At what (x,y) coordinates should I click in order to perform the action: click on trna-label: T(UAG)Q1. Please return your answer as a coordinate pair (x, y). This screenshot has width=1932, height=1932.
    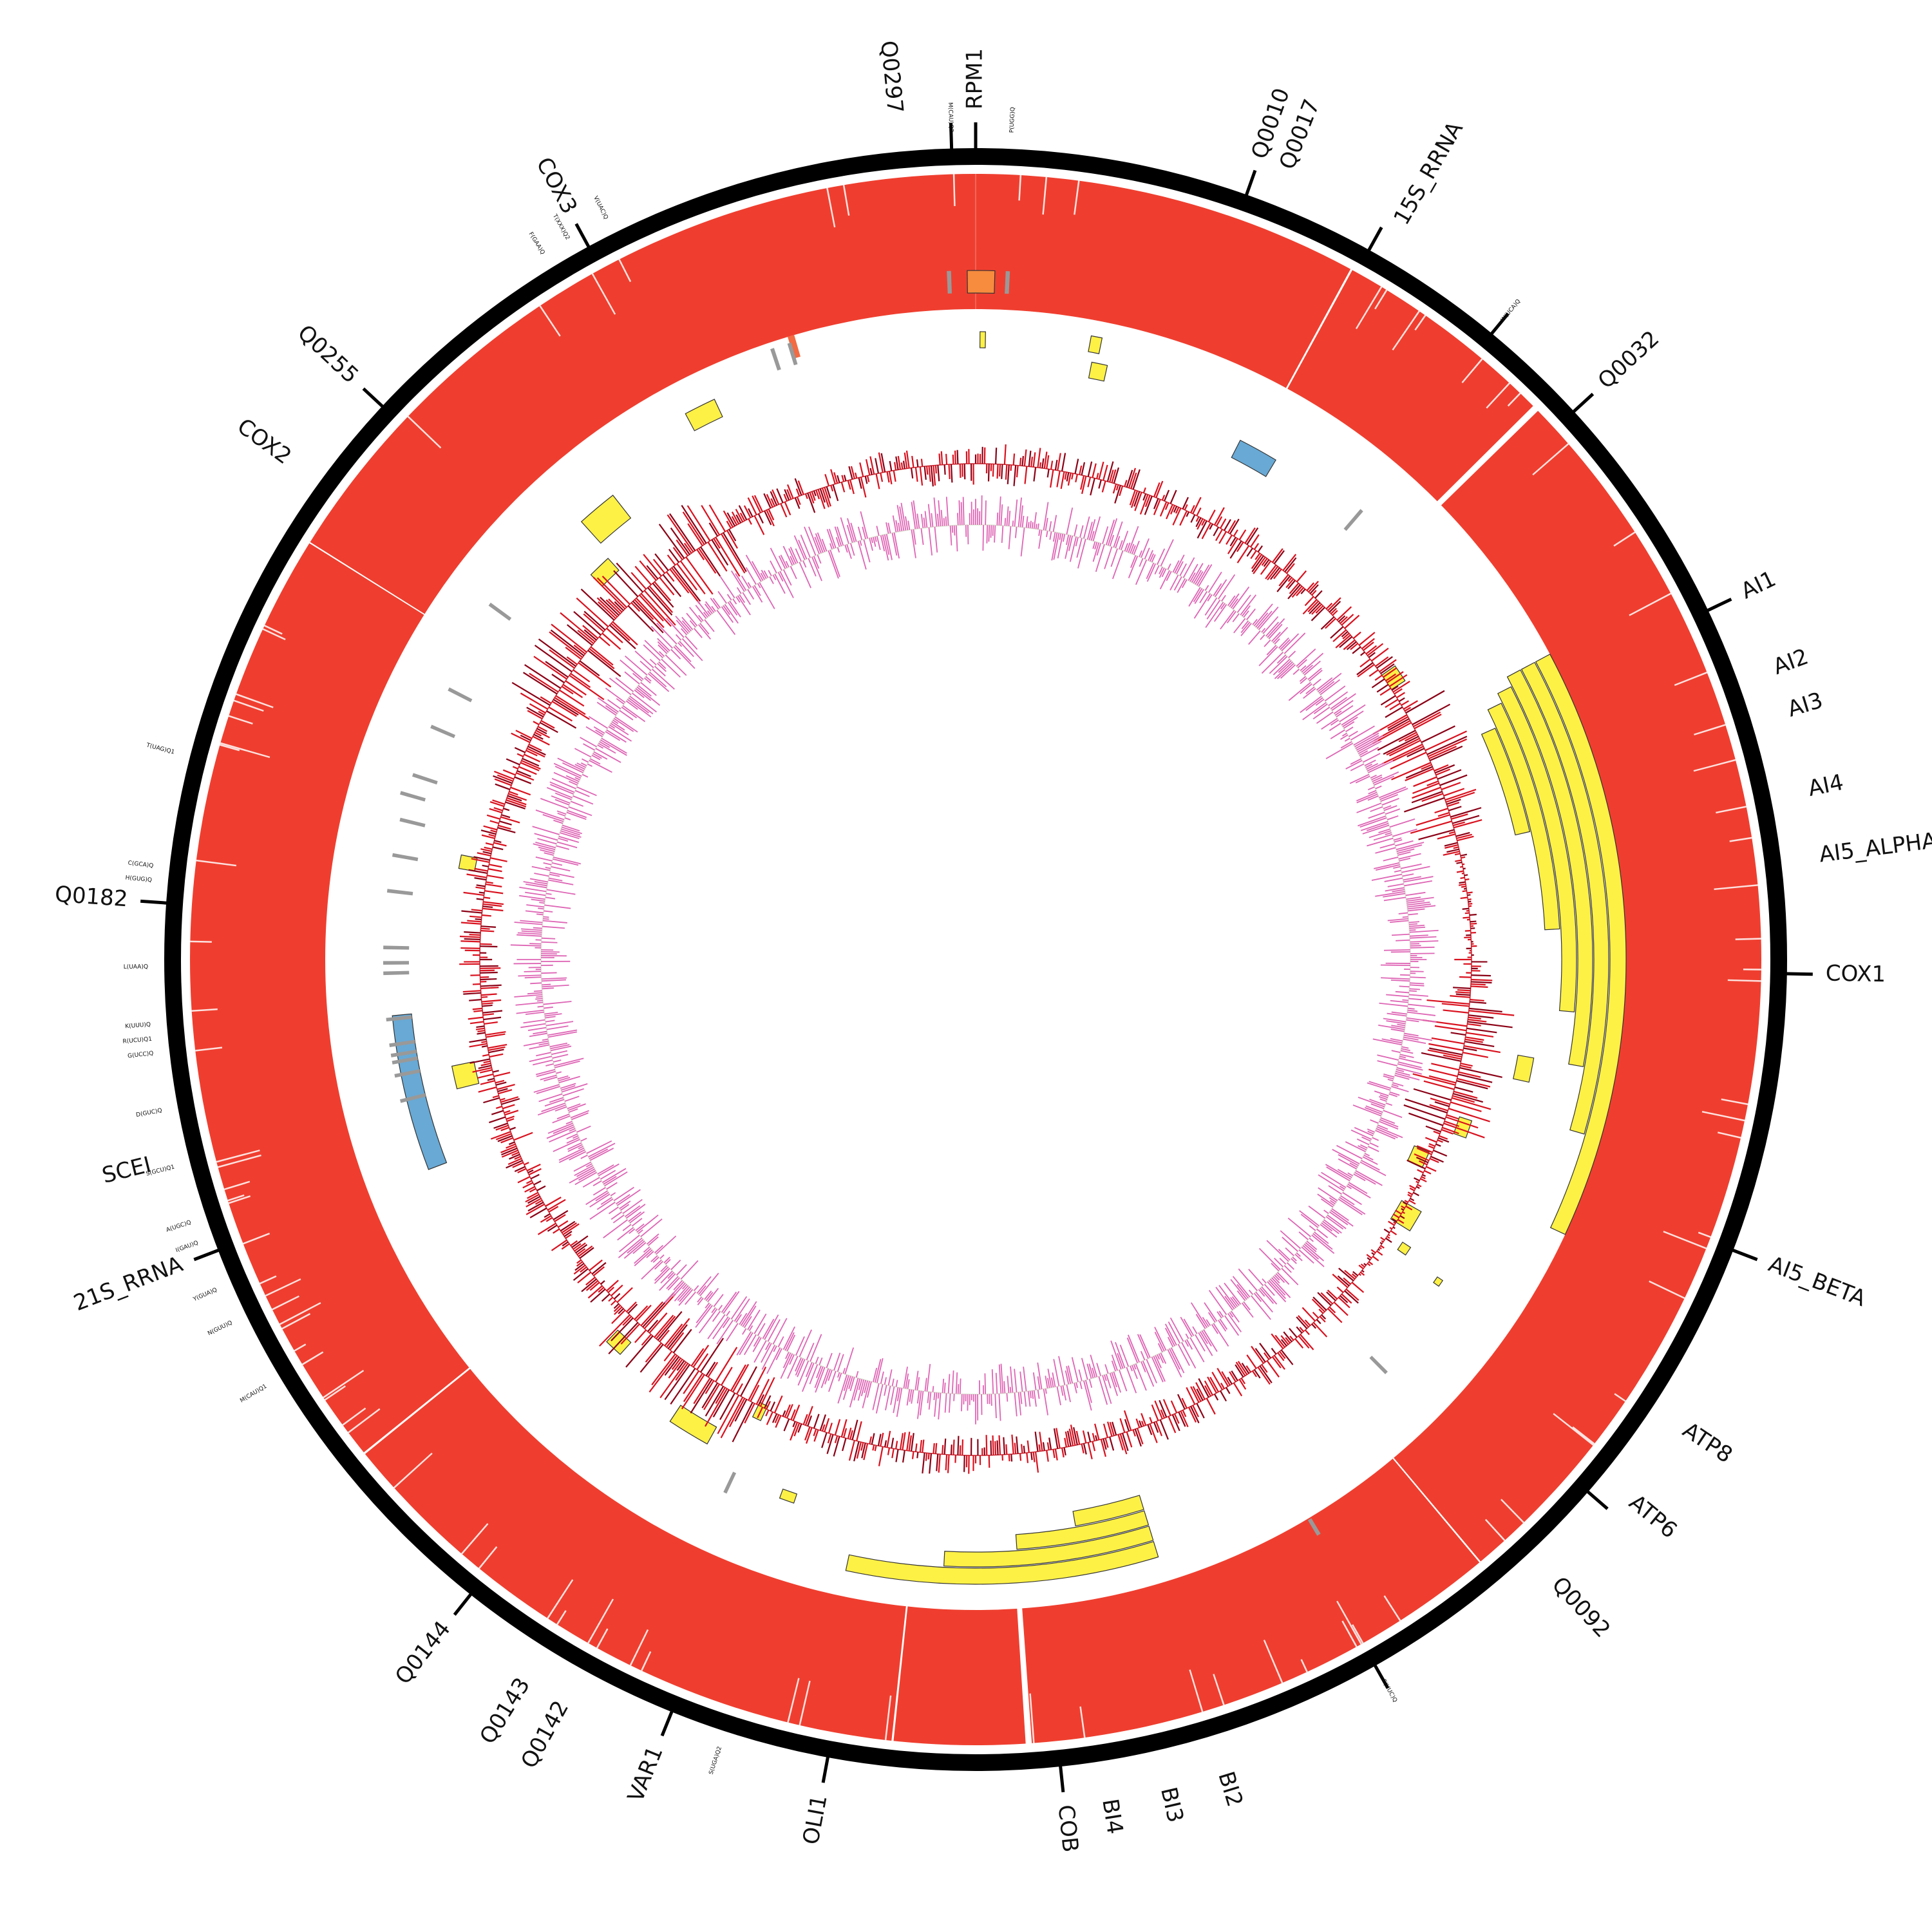
    Looking at the image, I should click on (160, 749).